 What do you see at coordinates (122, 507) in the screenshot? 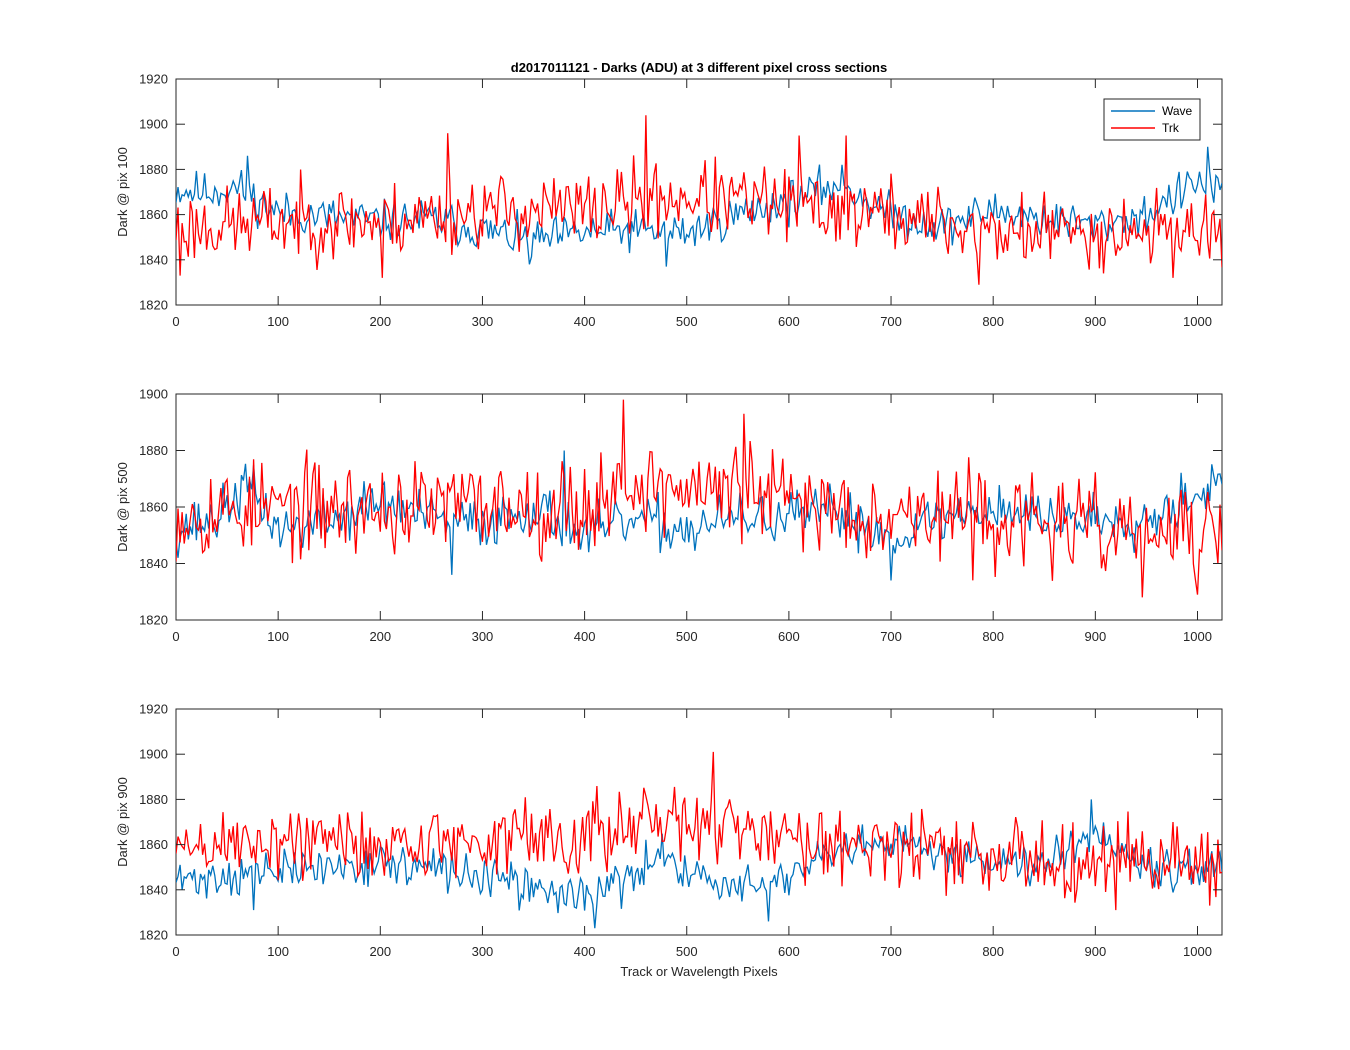
I see `y-axis-label: Dark @ pix 500` at bounding box center [122, 507].